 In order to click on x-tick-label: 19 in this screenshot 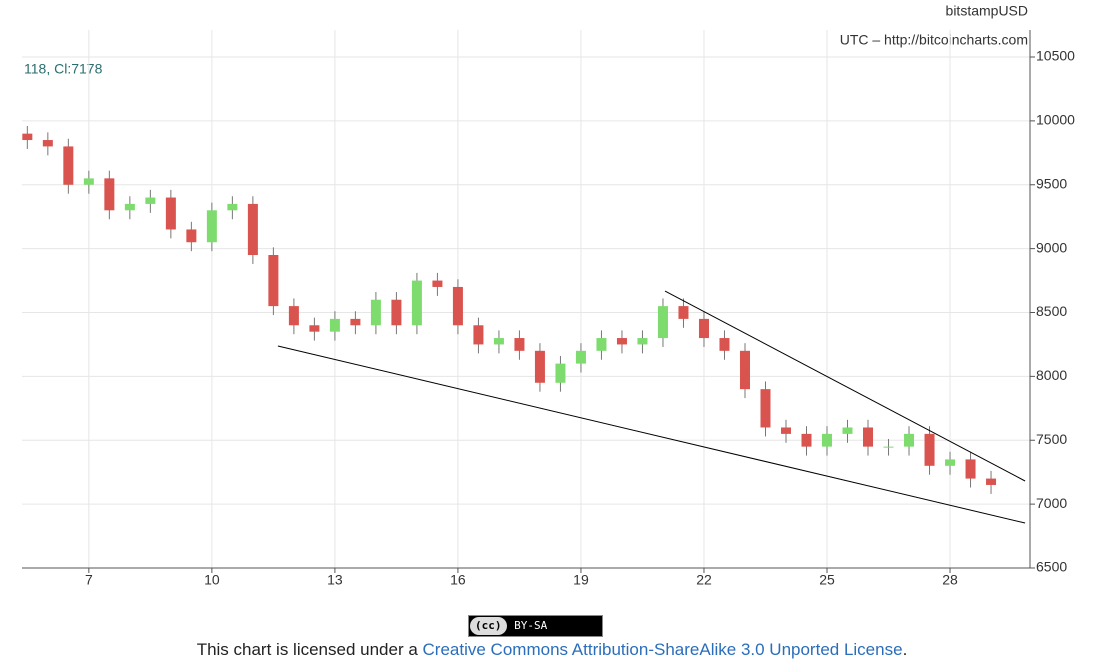, I will do `click(581, 580)`.